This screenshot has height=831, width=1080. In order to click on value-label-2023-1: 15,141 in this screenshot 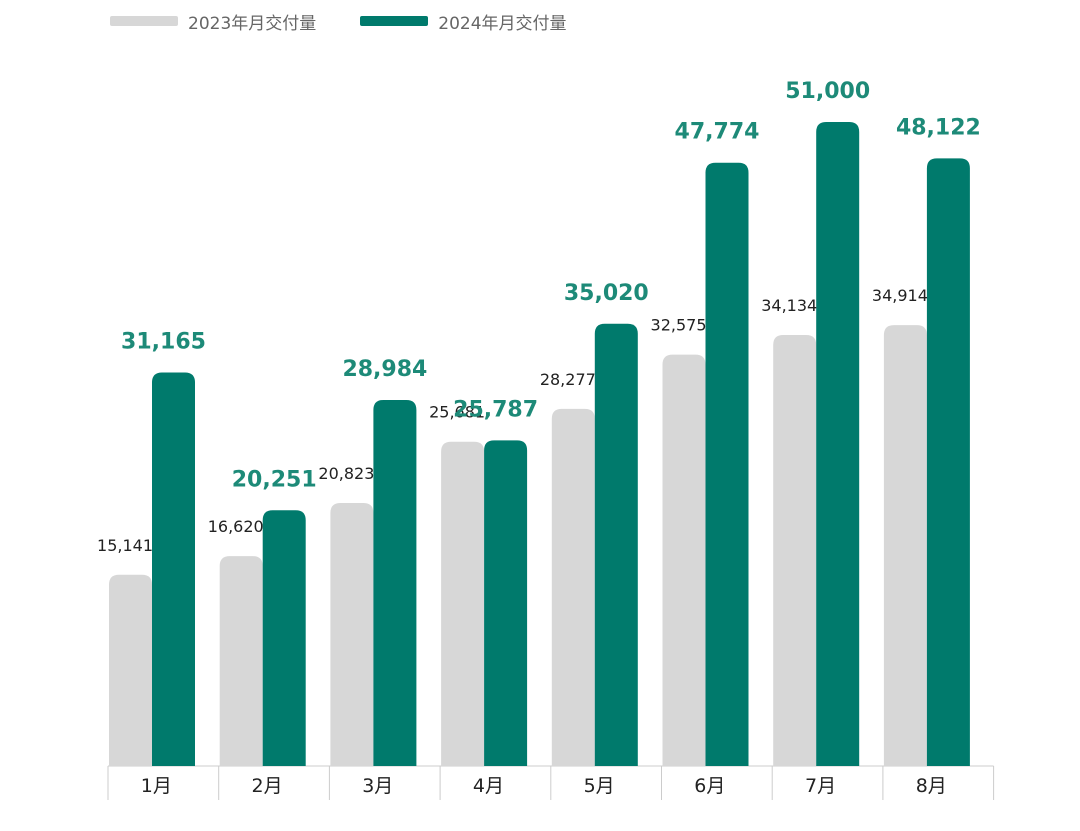, I will do `click(125, 545)`.